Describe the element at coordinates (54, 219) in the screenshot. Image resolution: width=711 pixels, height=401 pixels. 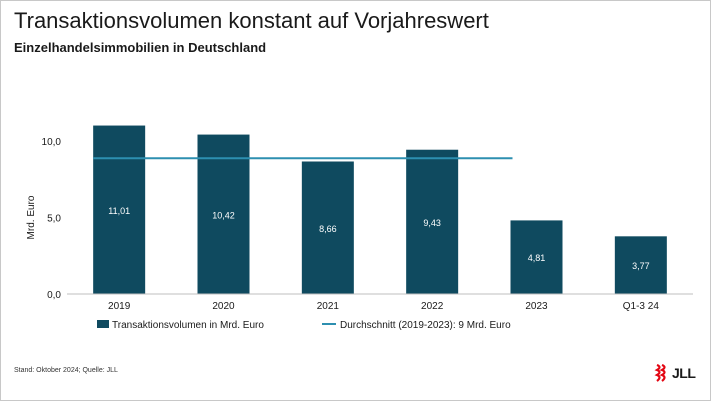
I see `y-tick-label: 5,0` at that location.